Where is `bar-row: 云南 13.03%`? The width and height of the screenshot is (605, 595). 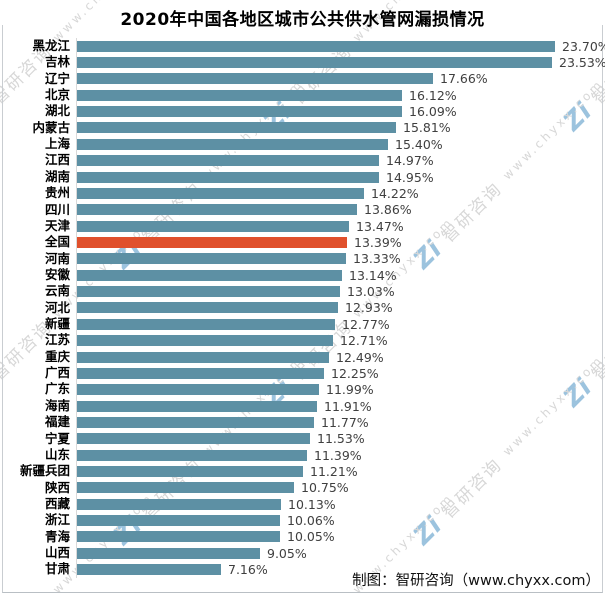
bar-row: 云南 13.03% is located at coordinates (302, 291).